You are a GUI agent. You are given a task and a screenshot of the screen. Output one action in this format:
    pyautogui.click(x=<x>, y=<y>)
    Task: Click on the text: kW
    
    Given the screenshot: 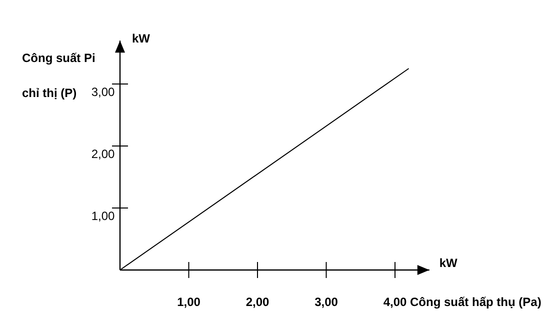 What is the action you would take?
    pyautogui.click(x=448, y=263)
    